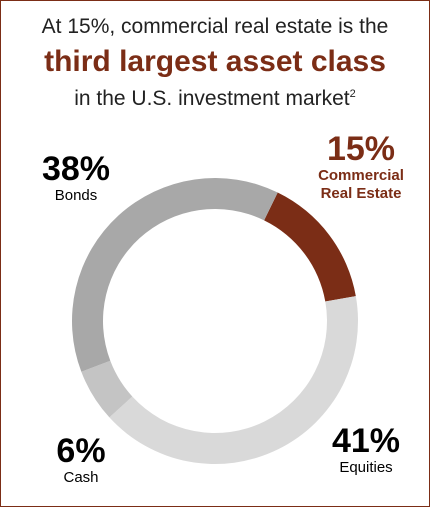 The width and height of the screenshot is (430, 507). What do you see at coordinates (361, 149) in the screenshot?
I see `value-label: 15%` at bounding box center [361, 149].